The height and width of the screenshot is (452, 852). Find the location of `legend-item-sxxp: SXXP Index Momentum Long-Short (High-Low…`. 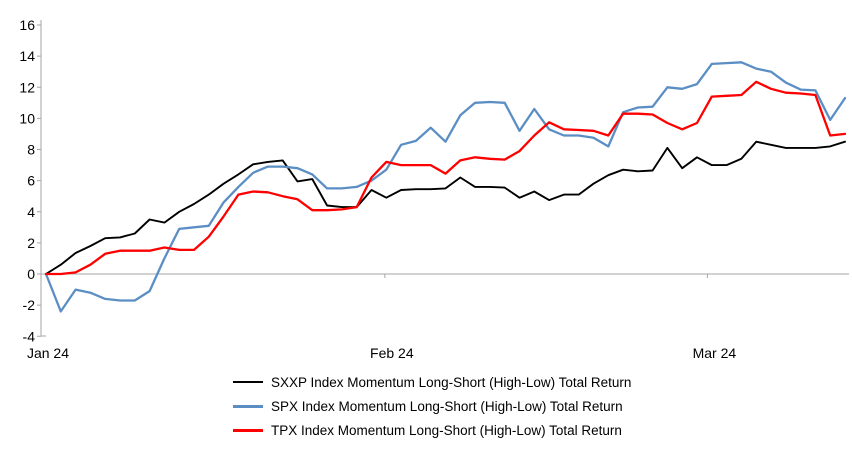

legend-item-sxxp: SXXP Index Momentum Long-Short (High-Low… is located at coordinates (542, 382).